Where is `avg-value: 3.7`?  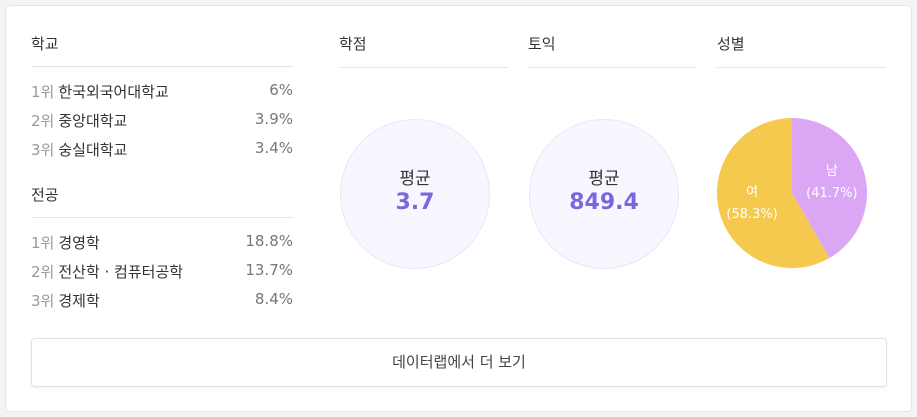
avg-value: 3.7 is located at coordinates (415, 202).